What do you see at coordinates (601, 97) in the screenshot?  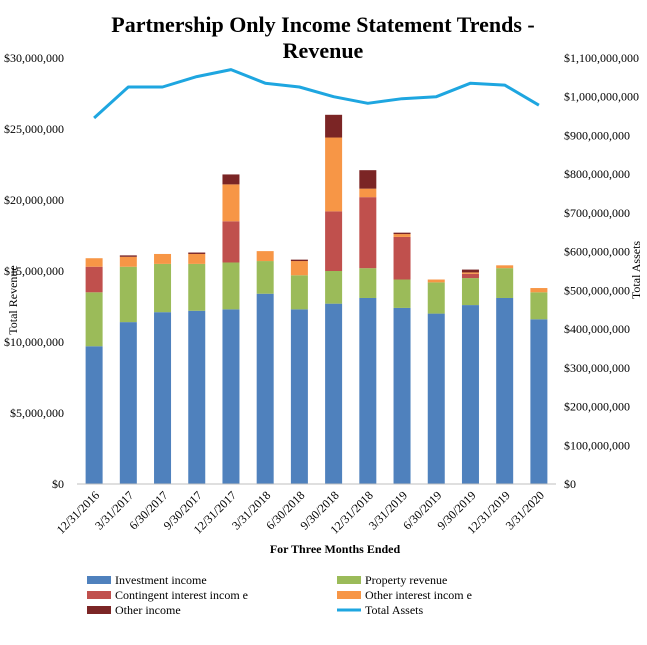 I see `y2-tick-label: $1,000,000,000` at bounding box center [601, 97].